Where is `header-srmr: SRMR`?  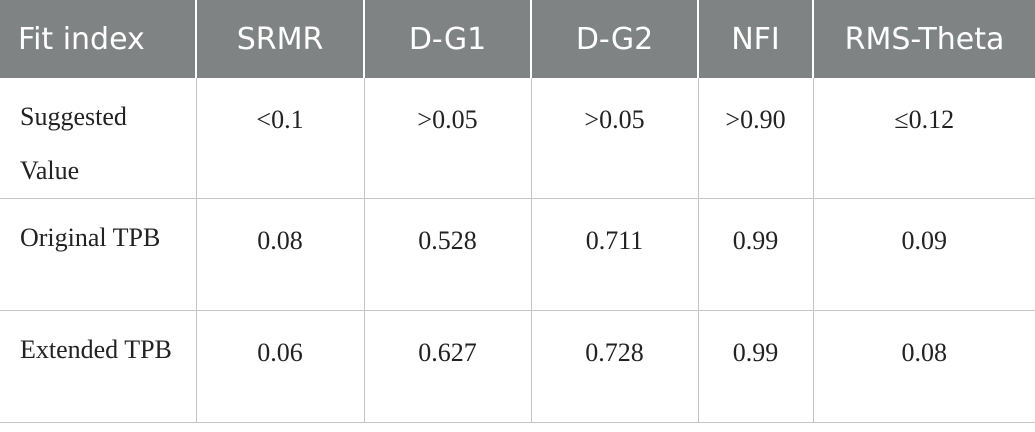
header-srmr: SRMR is located at coordinates (279, 39).